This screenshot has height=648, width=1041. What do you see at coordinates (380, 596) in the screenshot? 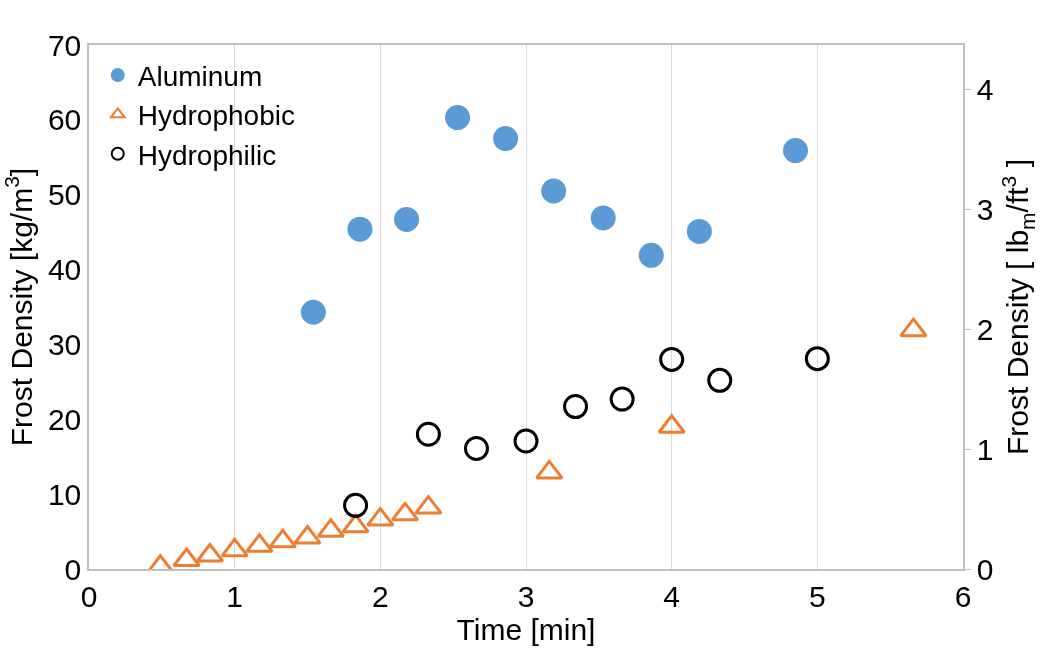
I see `x-tick-label: 2` at bounding box center [380, 596].